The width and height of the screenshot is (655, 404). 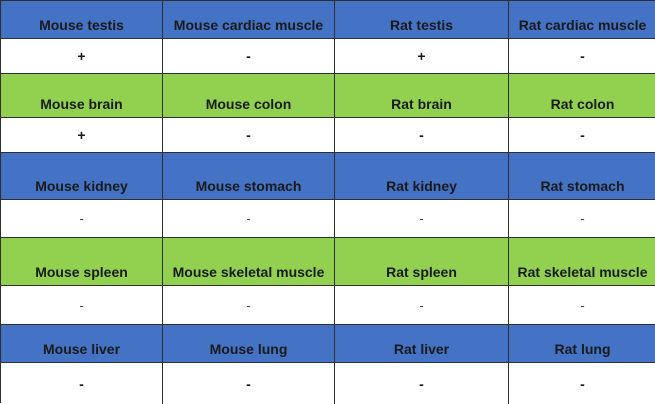 I want to click on table-header-cell: Rat kidney, so click(x=422, y=176).